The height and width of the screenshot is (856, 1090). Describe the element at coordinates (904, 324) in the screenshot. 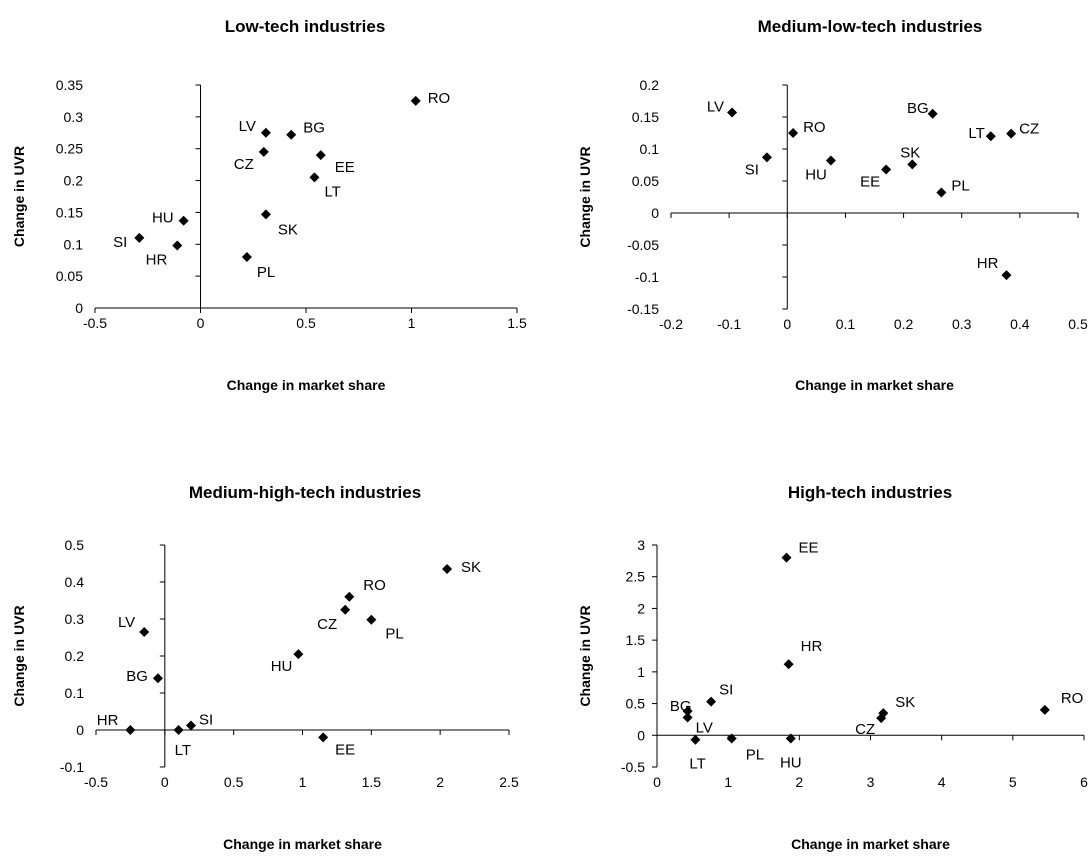

I see `x-tick-label: 0.2` at that location.